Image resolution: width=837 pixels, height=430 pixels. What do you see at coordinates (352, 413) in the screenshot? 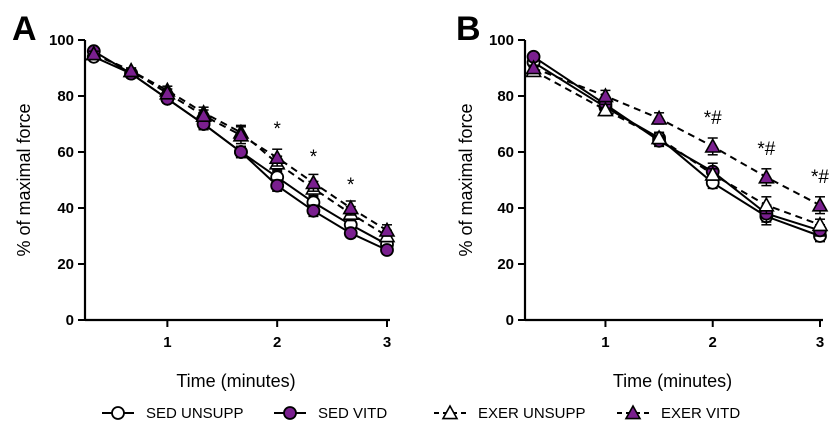
I see `legend-label: SED VITD` at bounding box center [352, 413].